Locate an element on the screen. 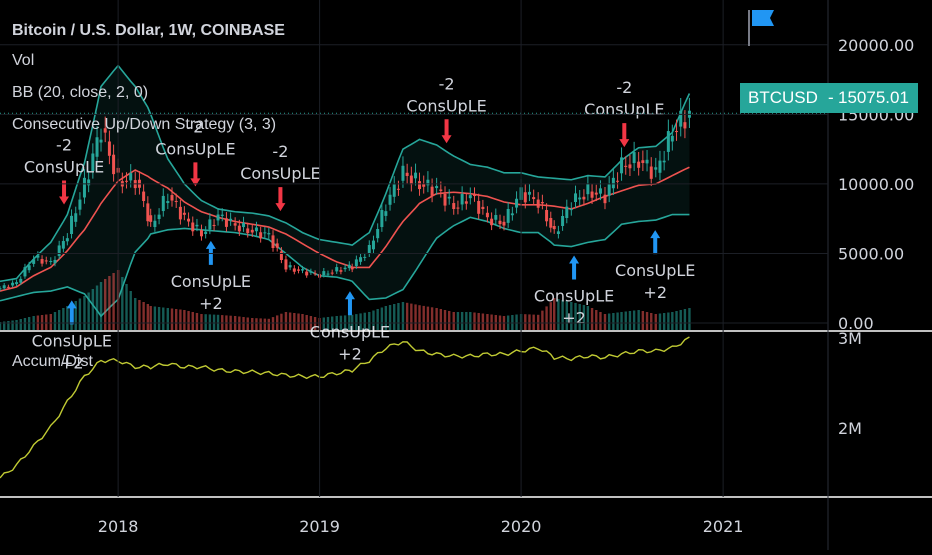 The image size is (932, 555). legend-volume: Vol is located at coordinates (23, 60).